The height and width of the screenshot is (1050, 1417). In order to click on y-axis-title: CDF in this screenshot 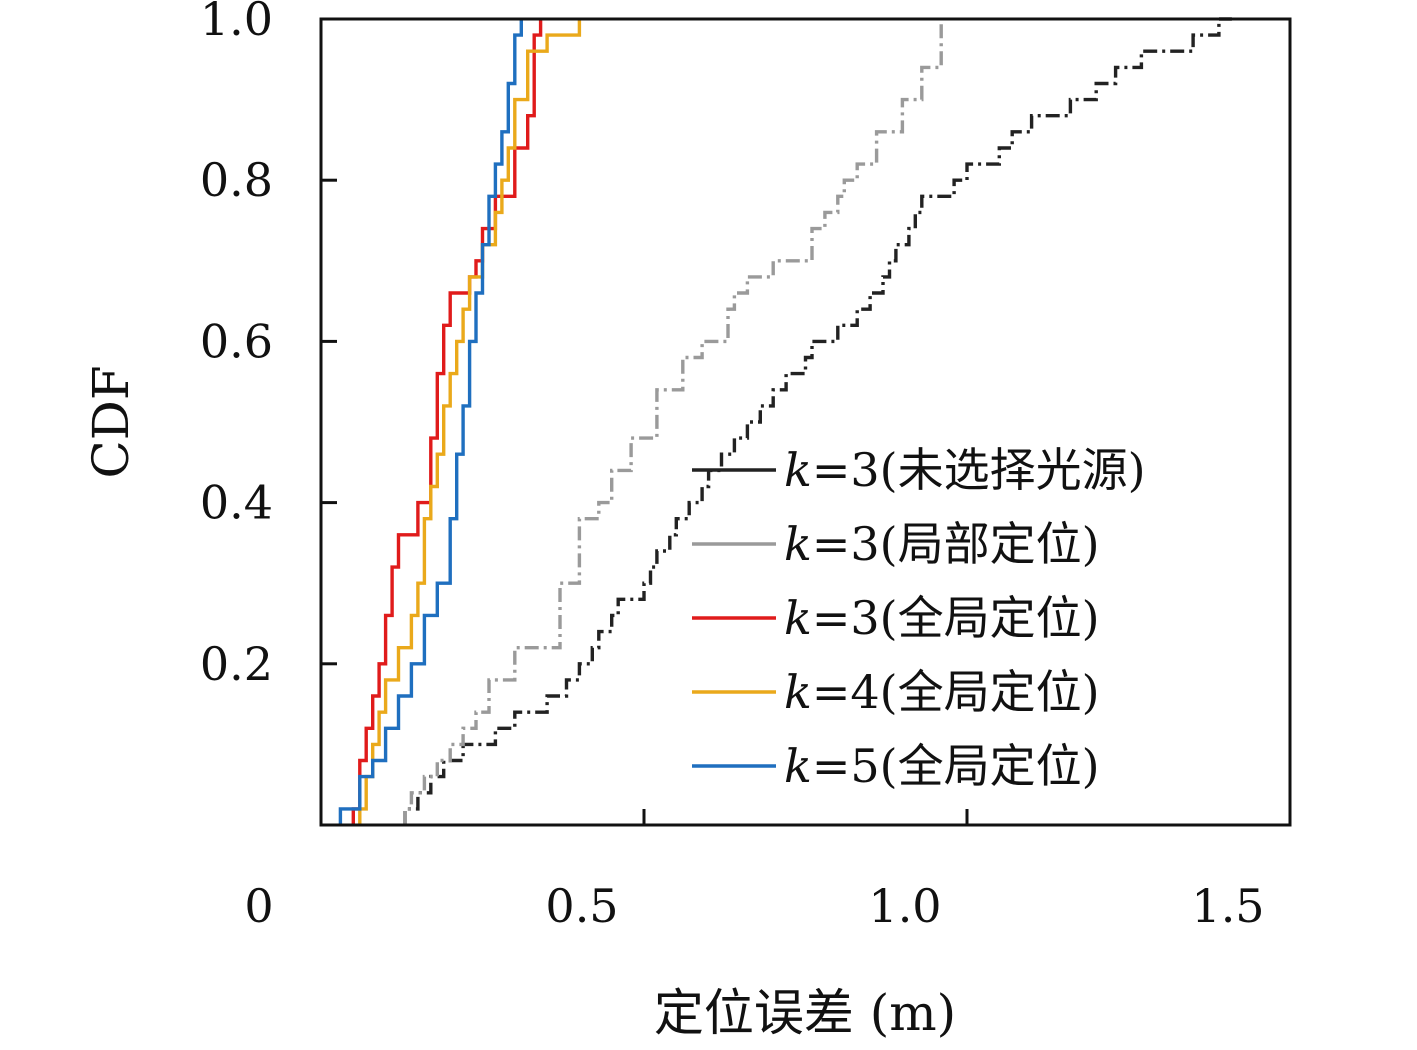, I will do `click(111, 421)`.